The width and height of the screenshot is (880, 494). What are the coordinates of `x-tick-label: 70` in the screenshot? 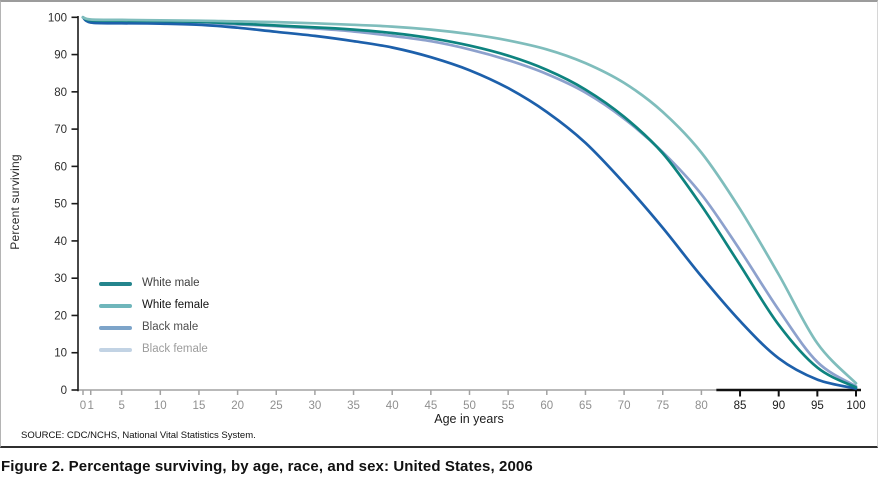 It's located at (624, 406).